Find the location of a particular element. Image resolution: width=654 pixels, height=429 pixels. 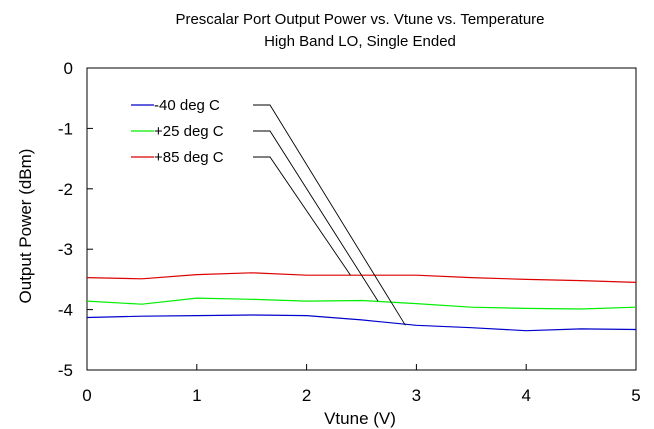

legend-label-1: +25 deg C is located at coordinates (189, 131).